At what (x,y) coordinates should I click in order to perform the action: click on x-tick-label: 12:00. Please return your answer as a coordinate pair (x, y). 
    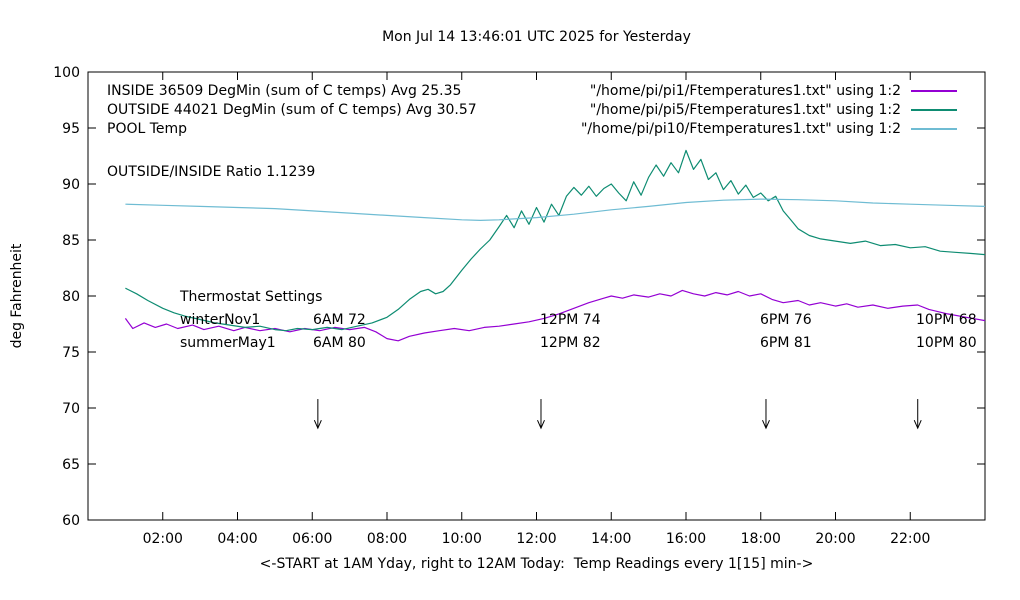
    Looking at the image, I should click on (536, 539).